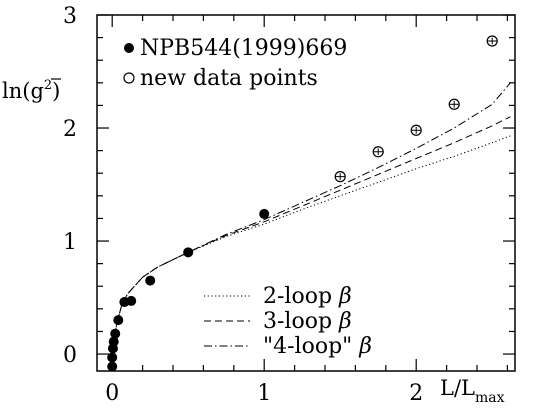 The height and width of the screenshot is (409, 538). I want to click on x-axis-label: L/Lmax, so click(472, 391).